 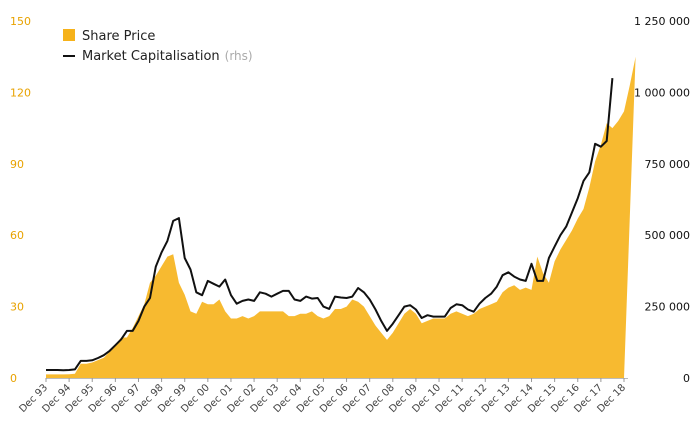 What do you see at coordinates (20, 92) in the screenshot?
I see `left-tick-label: 120` at bounding box center [20, 92].